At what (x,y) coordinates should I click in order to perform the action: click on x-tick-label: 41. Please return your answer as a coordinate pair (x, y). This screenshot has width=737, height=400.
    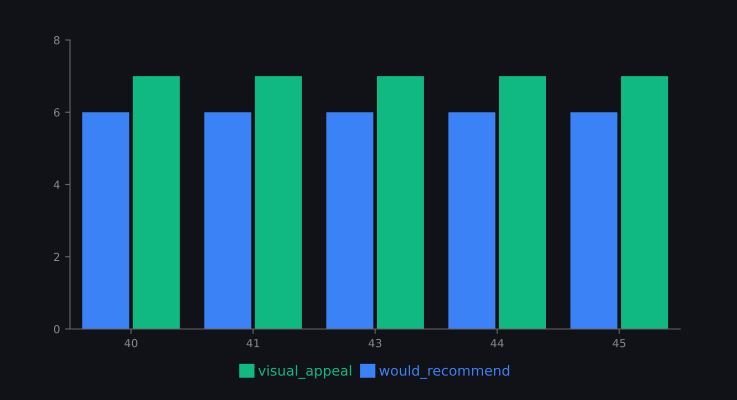
    Looking at the image, I should click on (253, 343).